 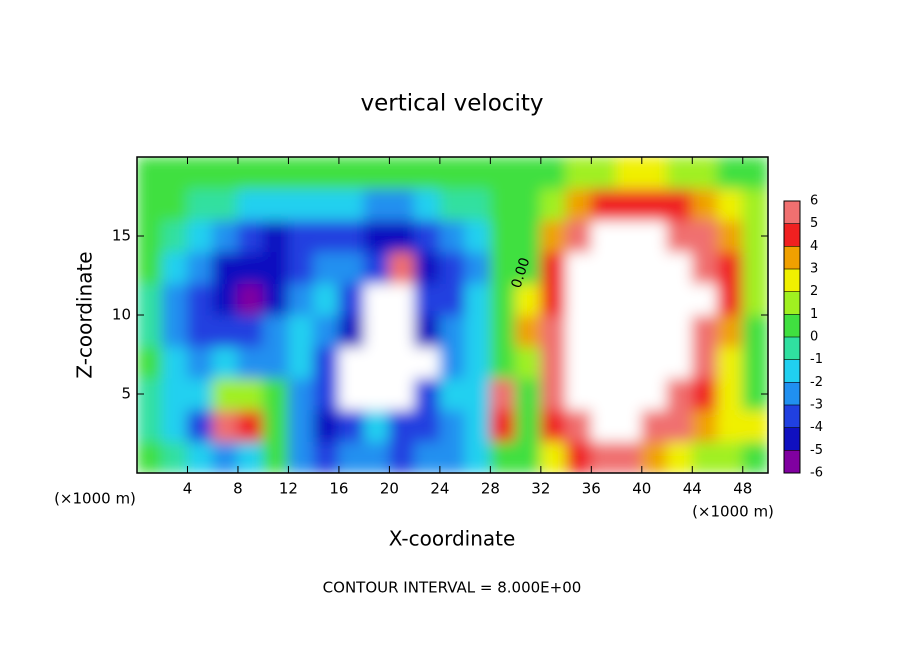 What do you see at coordinates (439, 489) in the screenshot?
I see `x-tick-label: 24` at bounding box center [439, 489].